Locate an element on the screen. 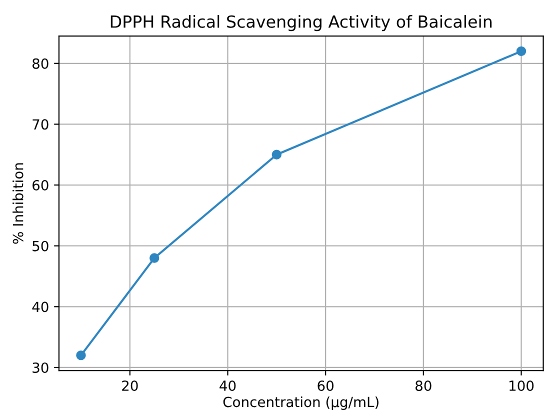  x-axis-title: Concentration (µg/mL) is located at coordinates (300, 403).